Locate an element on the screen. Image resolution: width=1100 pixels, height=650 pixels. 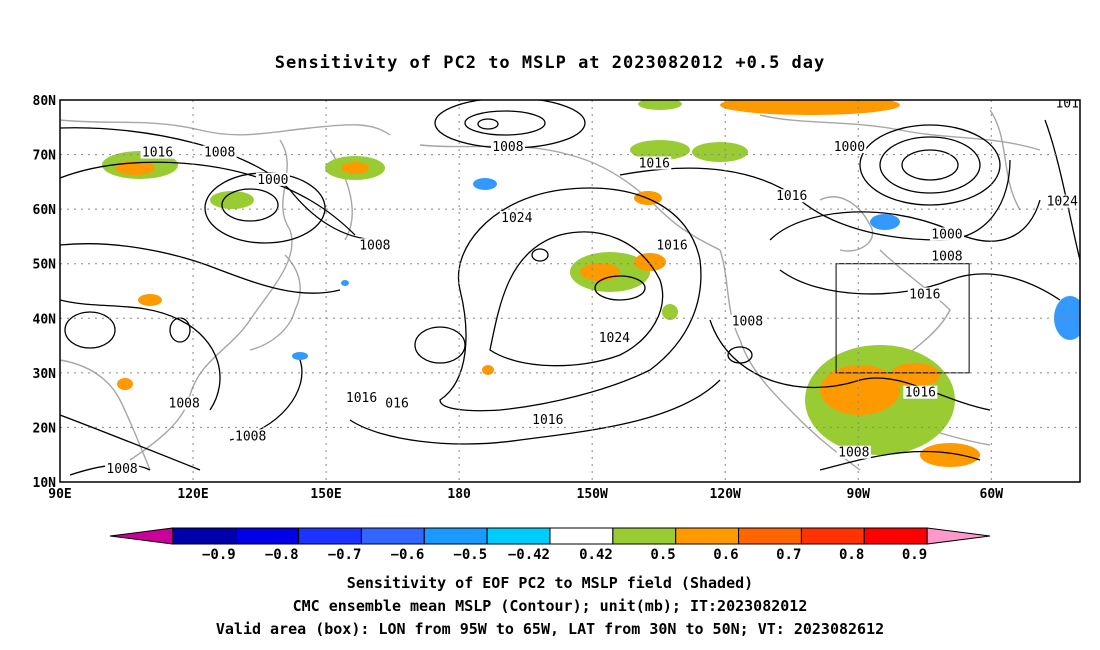
lon-tick-label: 90E is located at coordinates (59, 494).